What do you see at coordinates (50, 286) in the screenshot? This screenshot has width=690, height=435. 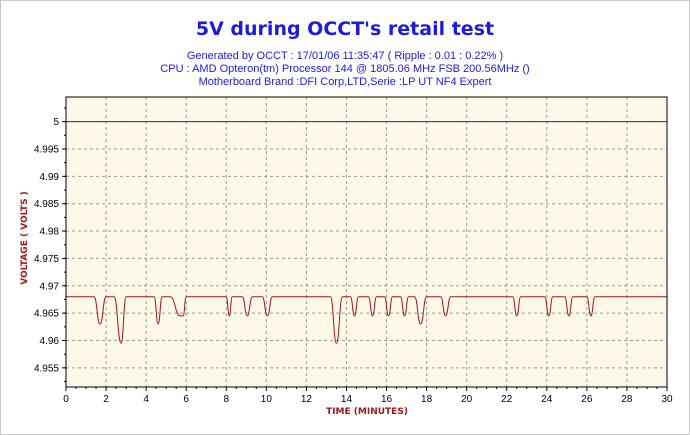 I see `y-tick-label: 4.97` at bounding box center [50, 286].